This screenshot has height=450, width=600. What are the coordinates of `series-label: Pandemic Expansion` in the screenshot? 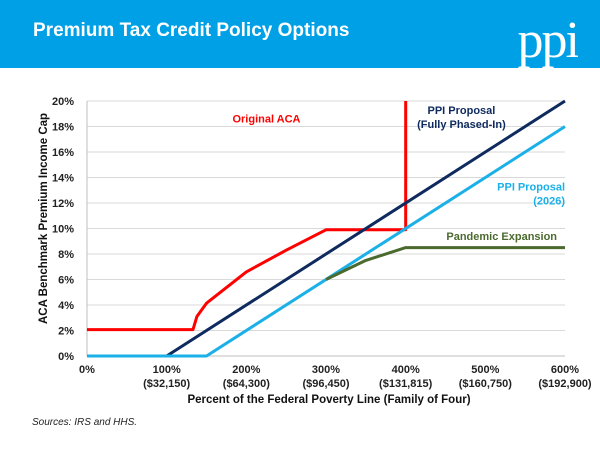 It's located at (501, 237).